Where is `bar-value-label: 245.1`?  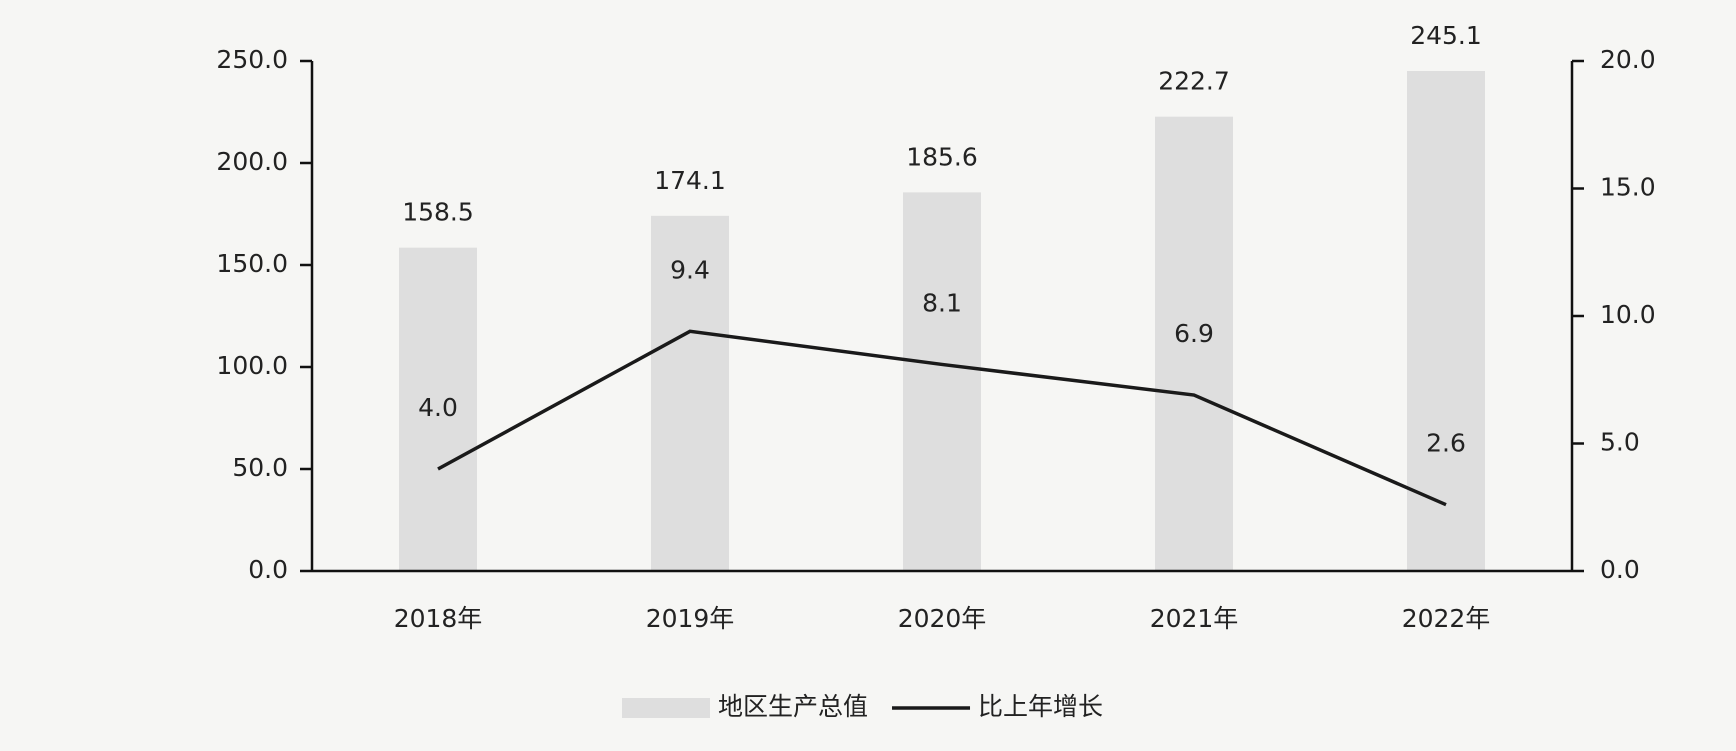 bar-value-label: 245.1 is located at coordinates (1446, 35).